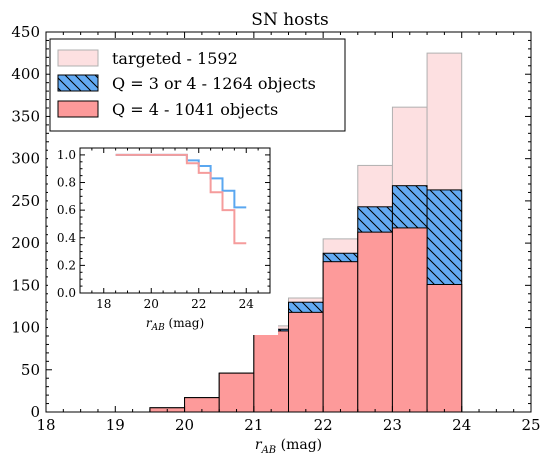 The height and width of the screenshot is (455, 546). Describe the element at coordinates (78, 83) in the screenshot. I see `legend-swatch-q34-hatch` at that location.